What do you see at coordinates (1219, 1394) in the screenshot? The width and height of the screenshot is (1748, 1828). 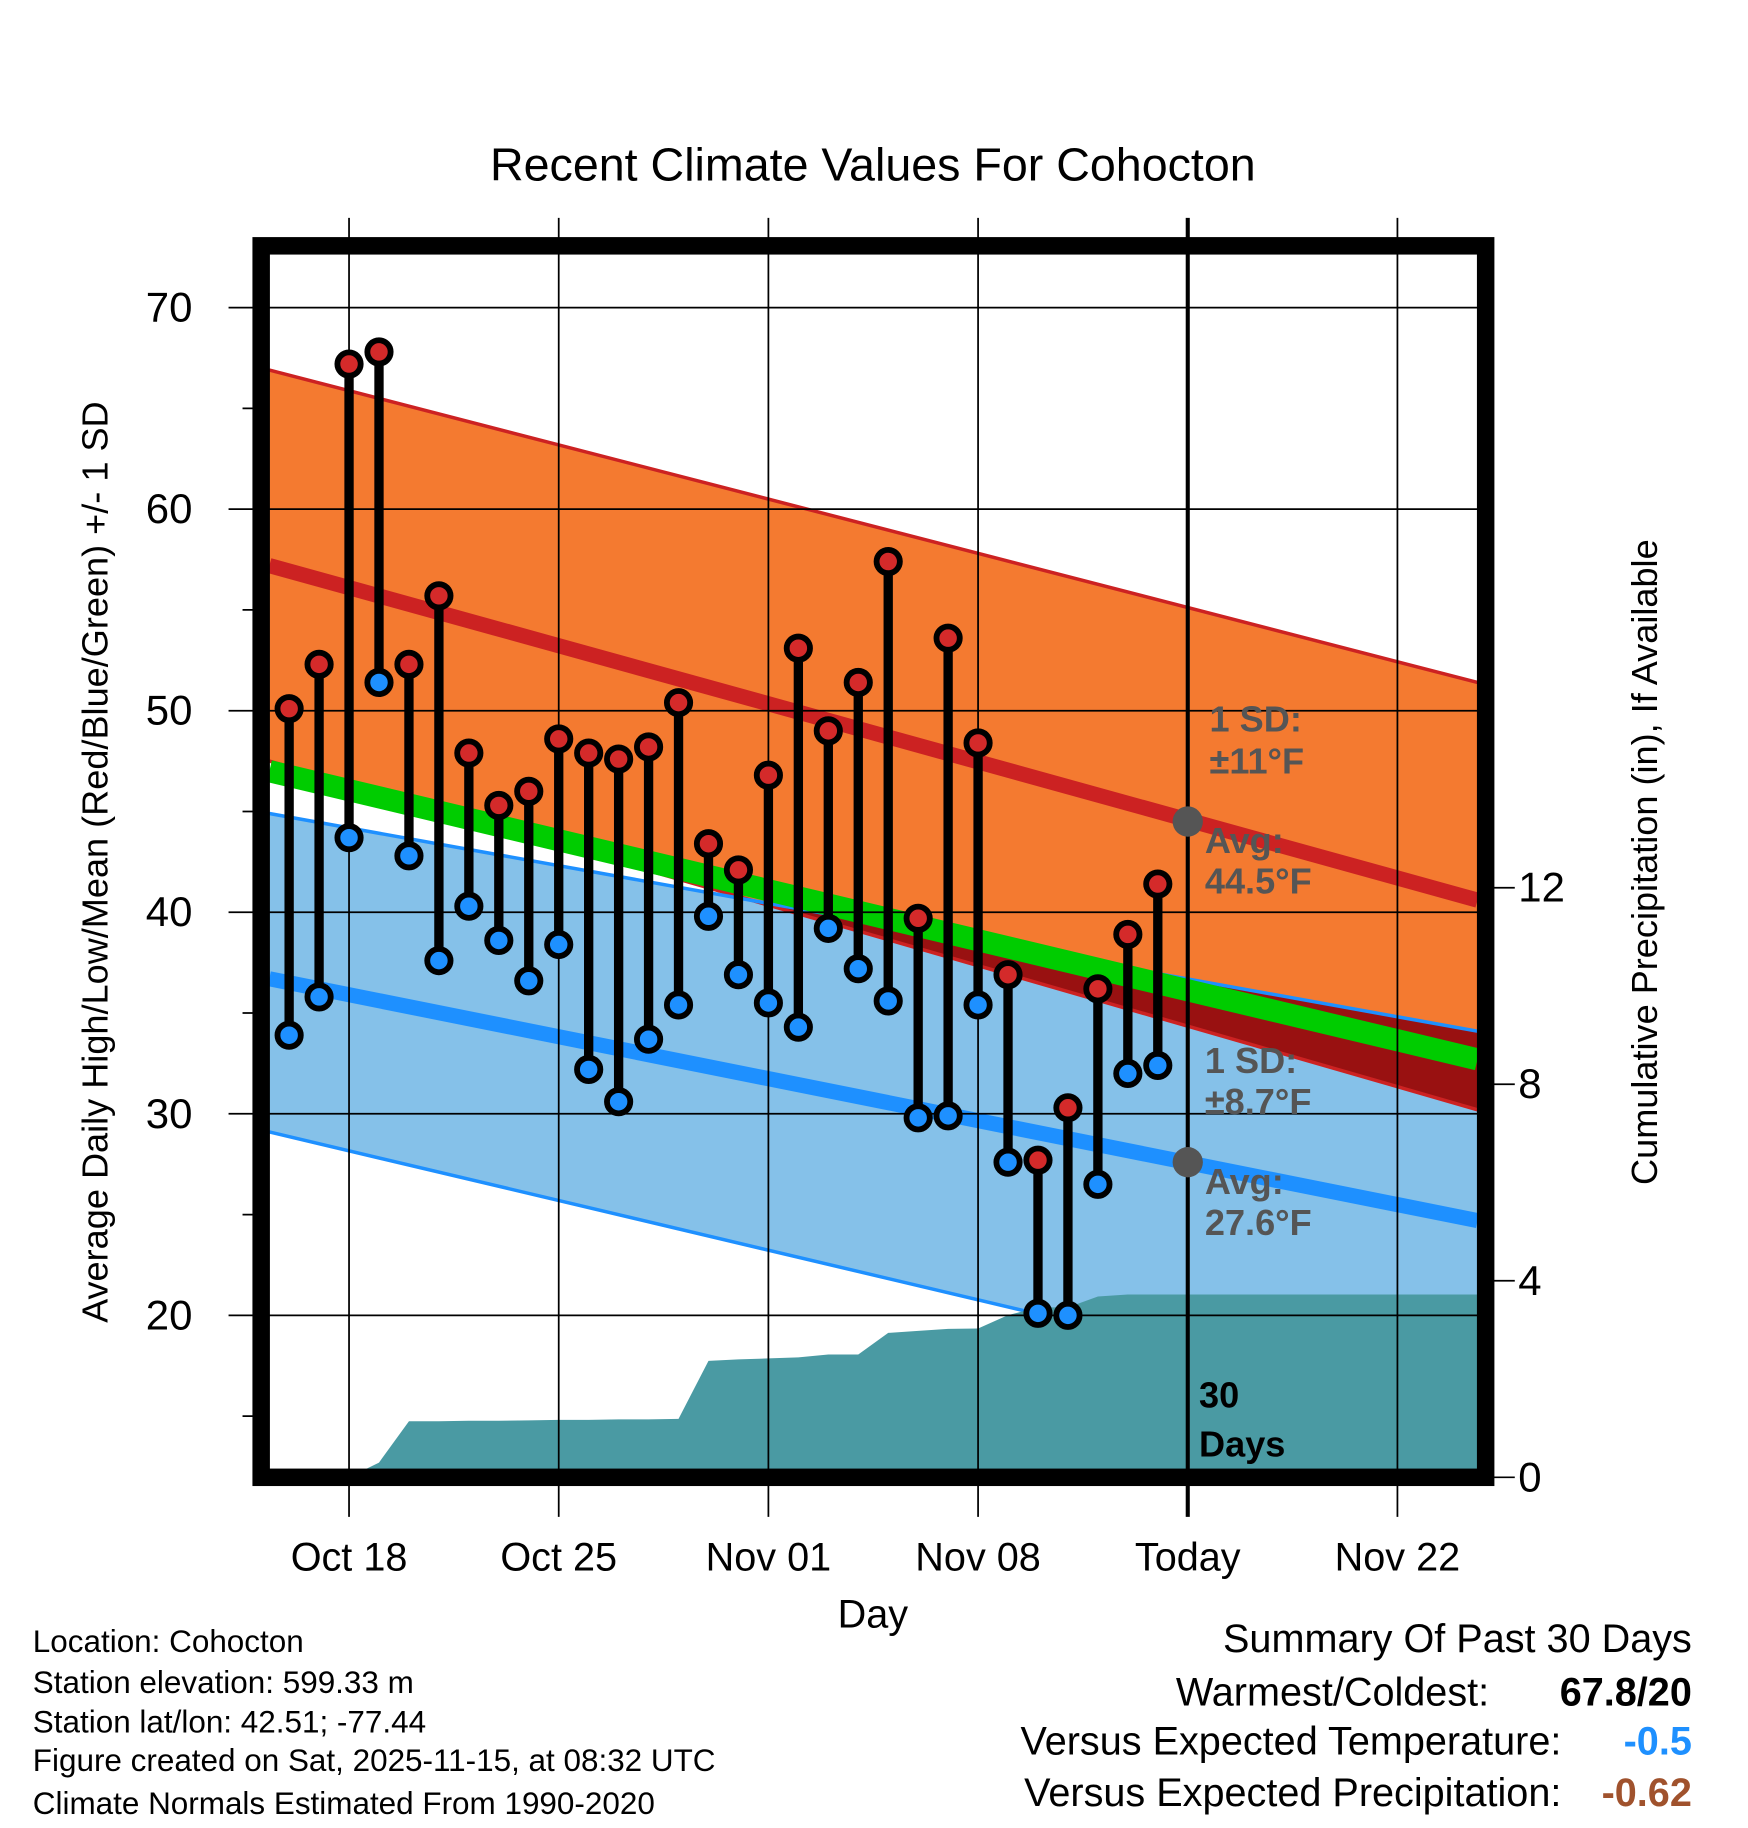 I see `annotation-period: 30` at bounding box center [1219, 1394].